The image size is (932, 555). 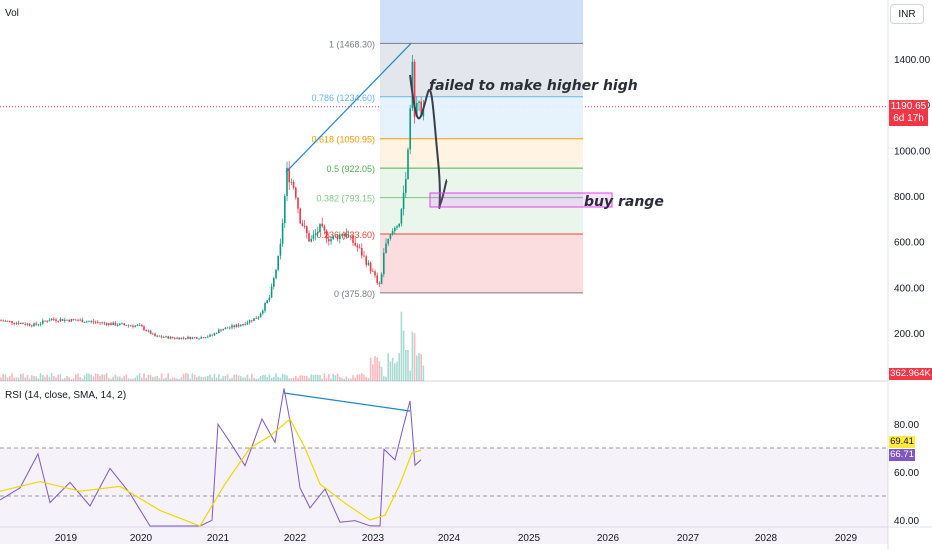 I want to click on rsi-divergence-line, so click(x=347, y=402).